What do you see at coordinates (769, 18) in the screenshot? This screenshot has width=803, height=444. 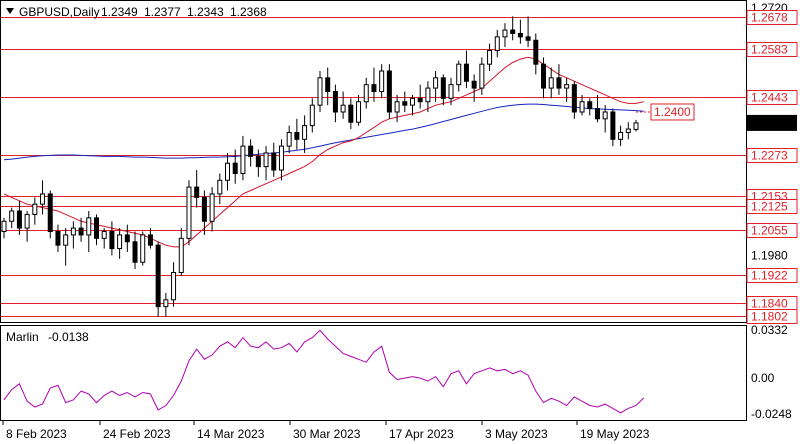 I see `level-tag: 1.2678` at bounding box center [769, 18].